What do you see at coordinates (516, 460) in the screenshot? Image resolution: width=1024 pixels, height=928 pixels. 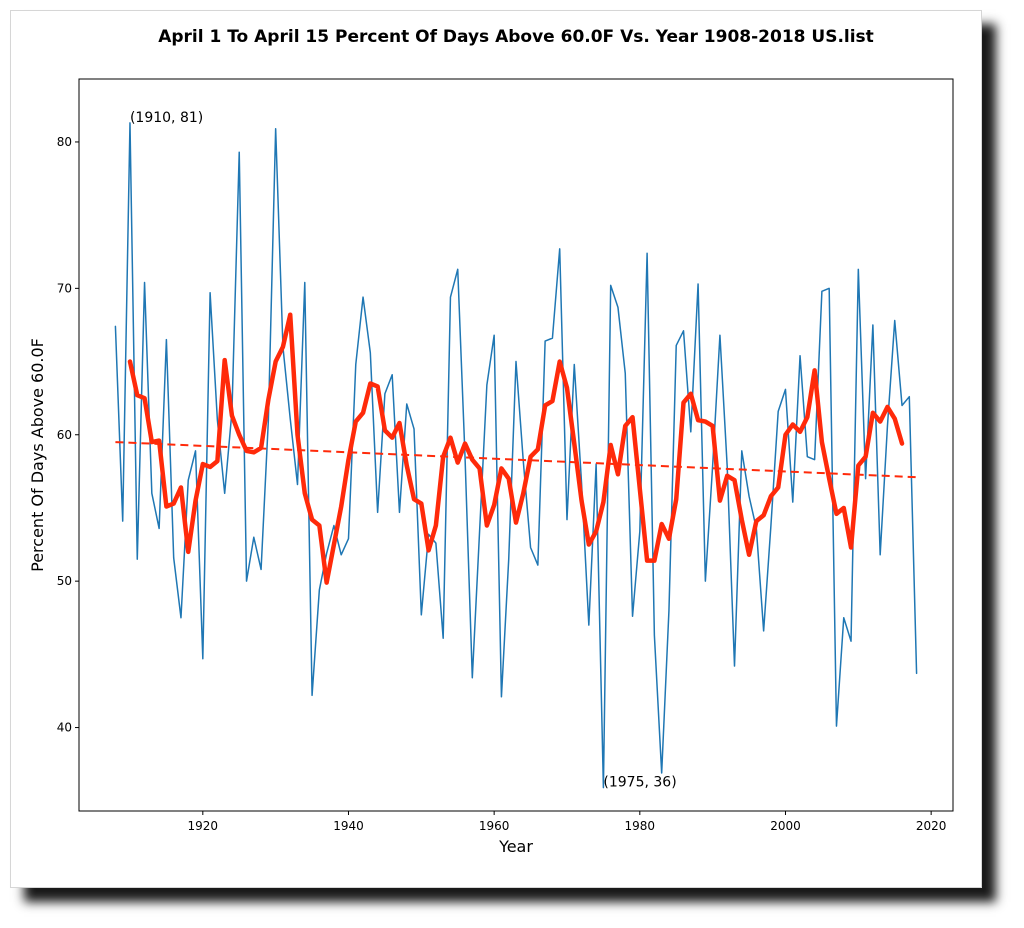 I see `trend-series-line` at bounding box center [516, 460].